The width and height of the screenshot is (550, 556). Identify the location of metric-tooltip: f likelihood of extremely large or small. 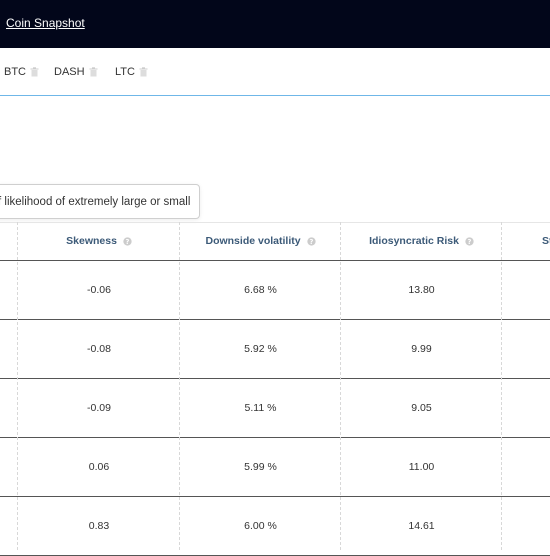
(100, 201).